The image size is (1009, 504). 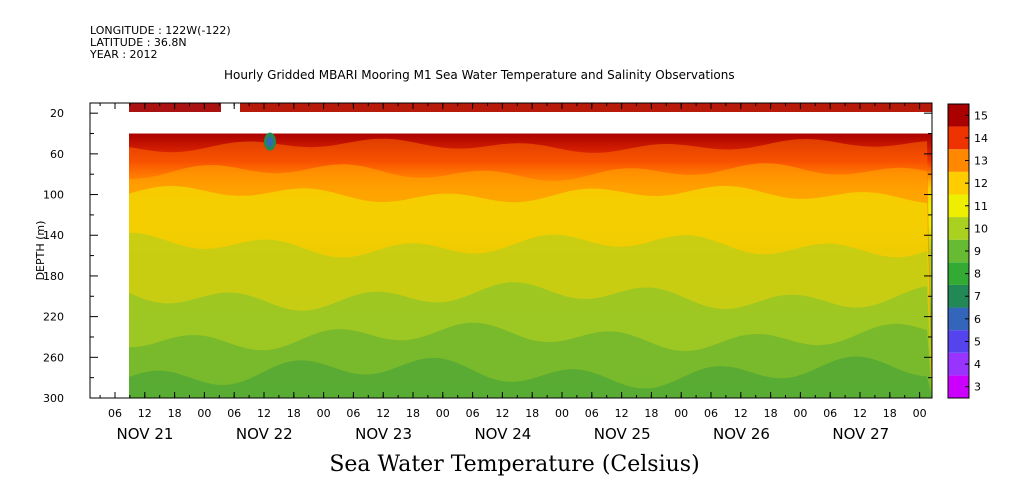 I want to click on y-tick-label: 300, so click(x=53, y=398).